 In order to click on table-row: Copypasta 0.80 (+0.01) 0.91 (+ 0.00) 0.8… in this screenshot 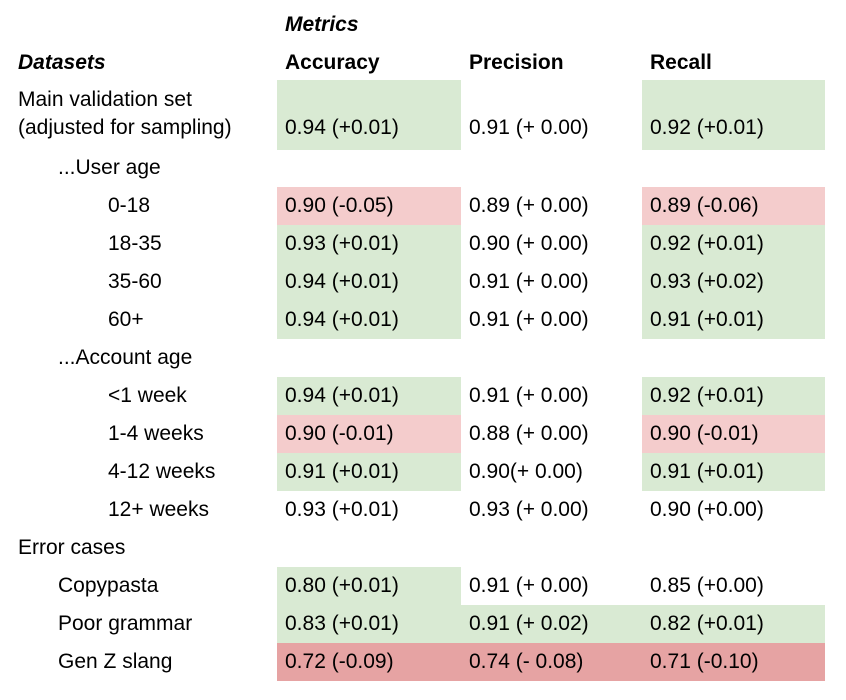, I will do `click(423, 586)`.